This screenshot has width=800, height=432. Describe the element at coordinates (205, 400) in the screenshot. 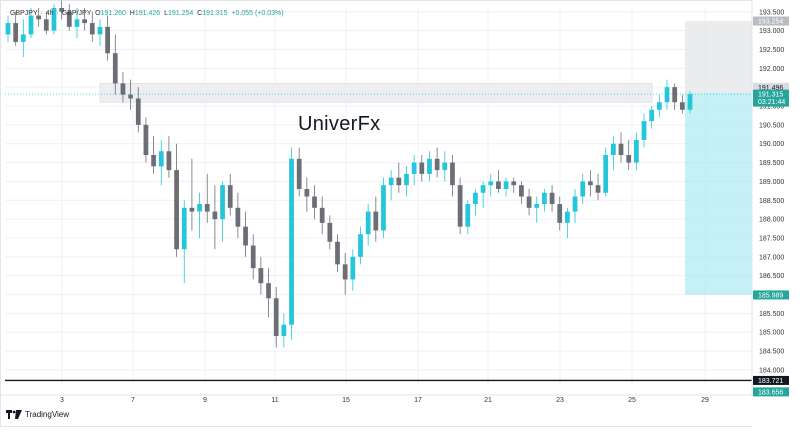

I see `x-tick-label: 9` at that location.